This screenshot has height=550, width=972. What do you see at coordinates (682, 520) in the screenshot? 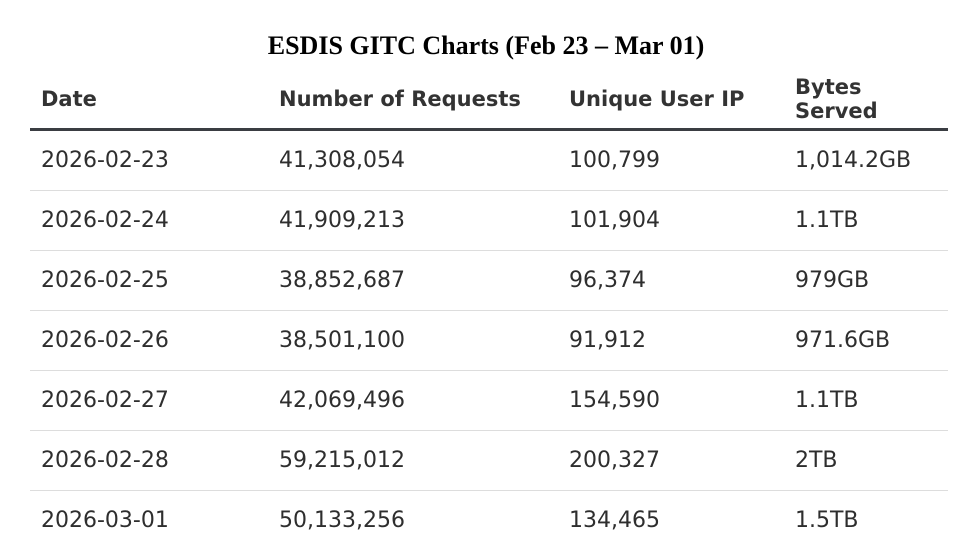
I see `cell-unique-ip: 134,465` at bounding box center [682, 520].